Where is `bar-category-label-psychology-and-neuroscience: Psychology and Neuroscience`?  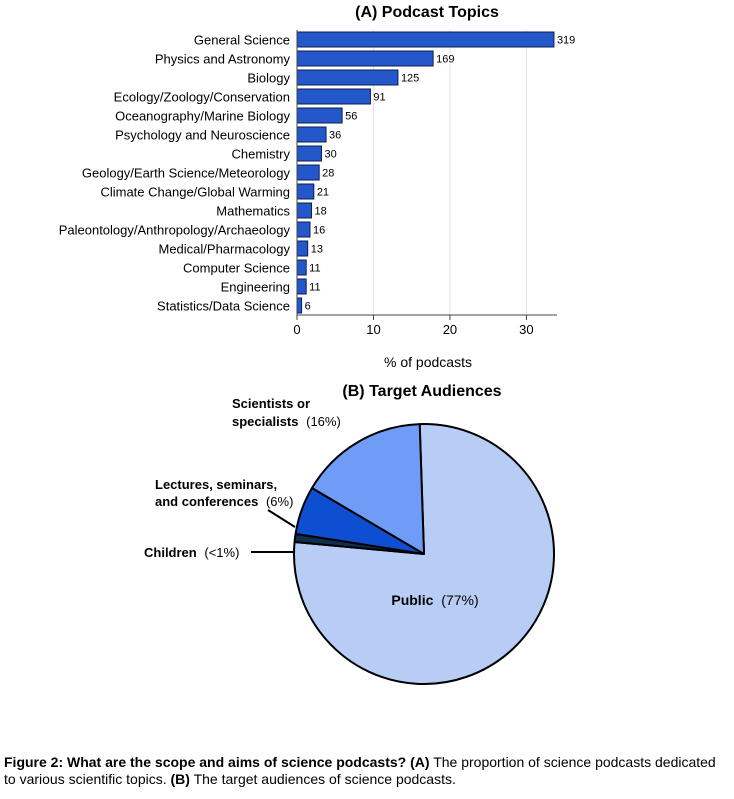 bar-category-label-psychology-and-neuroscience: Psychology and Neuroscience is located at coordinates (202, 135).